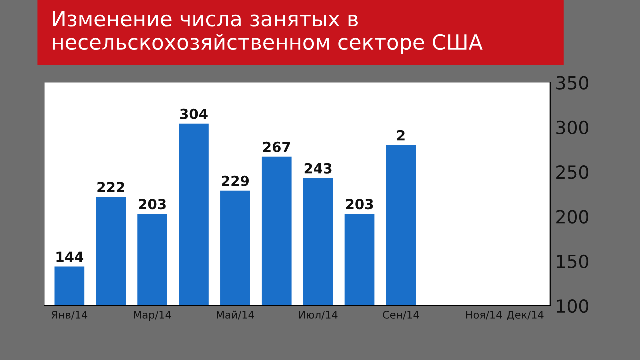 The height and width of the screenshot is (360, 640). I want to click on y-tick-label: 300, so click(572, 127).